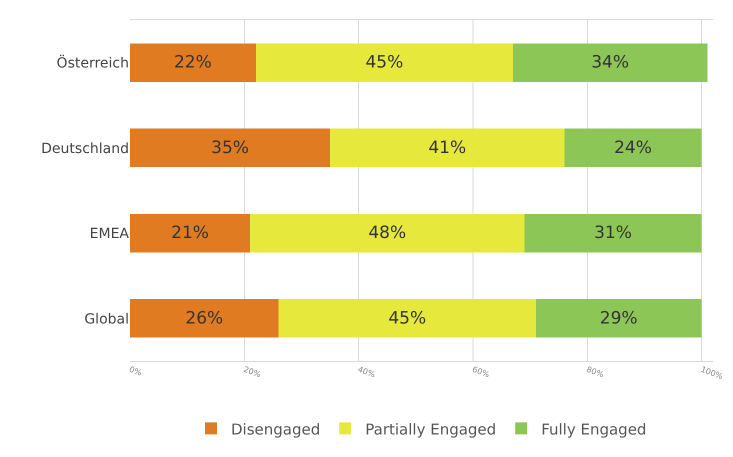 This screenshot has width=733, height=457. I want to click on data-label: 22%, so click(193, 62).